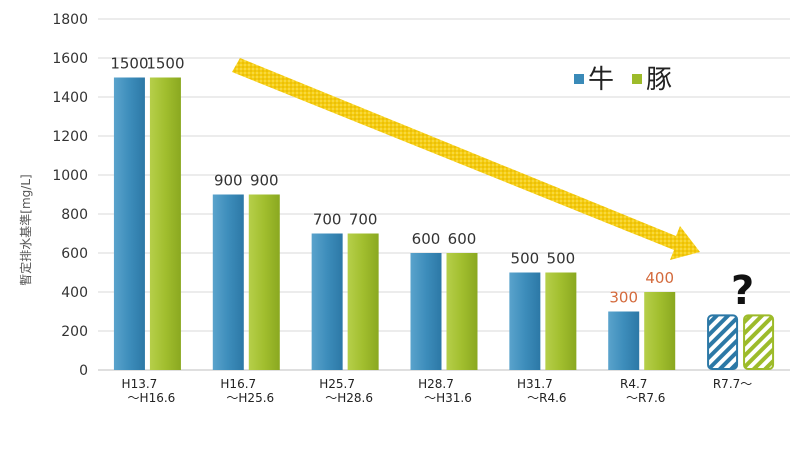 This screenshot has height=449, width=800. I want to click on legend-label: 牛, so click(601, 80).